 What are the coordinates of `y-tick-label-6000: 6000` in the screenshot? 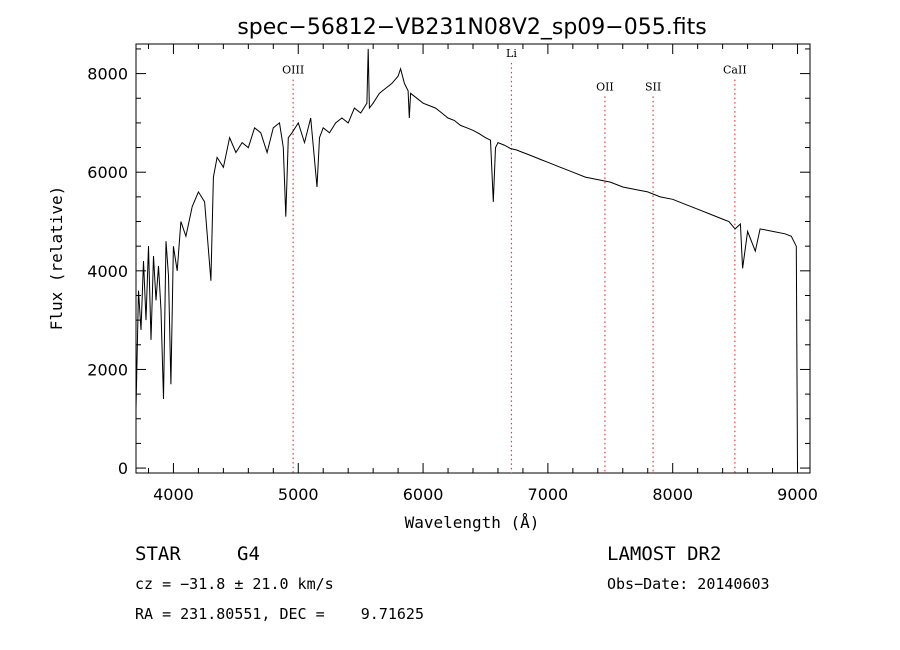 It's located at (107, 172).